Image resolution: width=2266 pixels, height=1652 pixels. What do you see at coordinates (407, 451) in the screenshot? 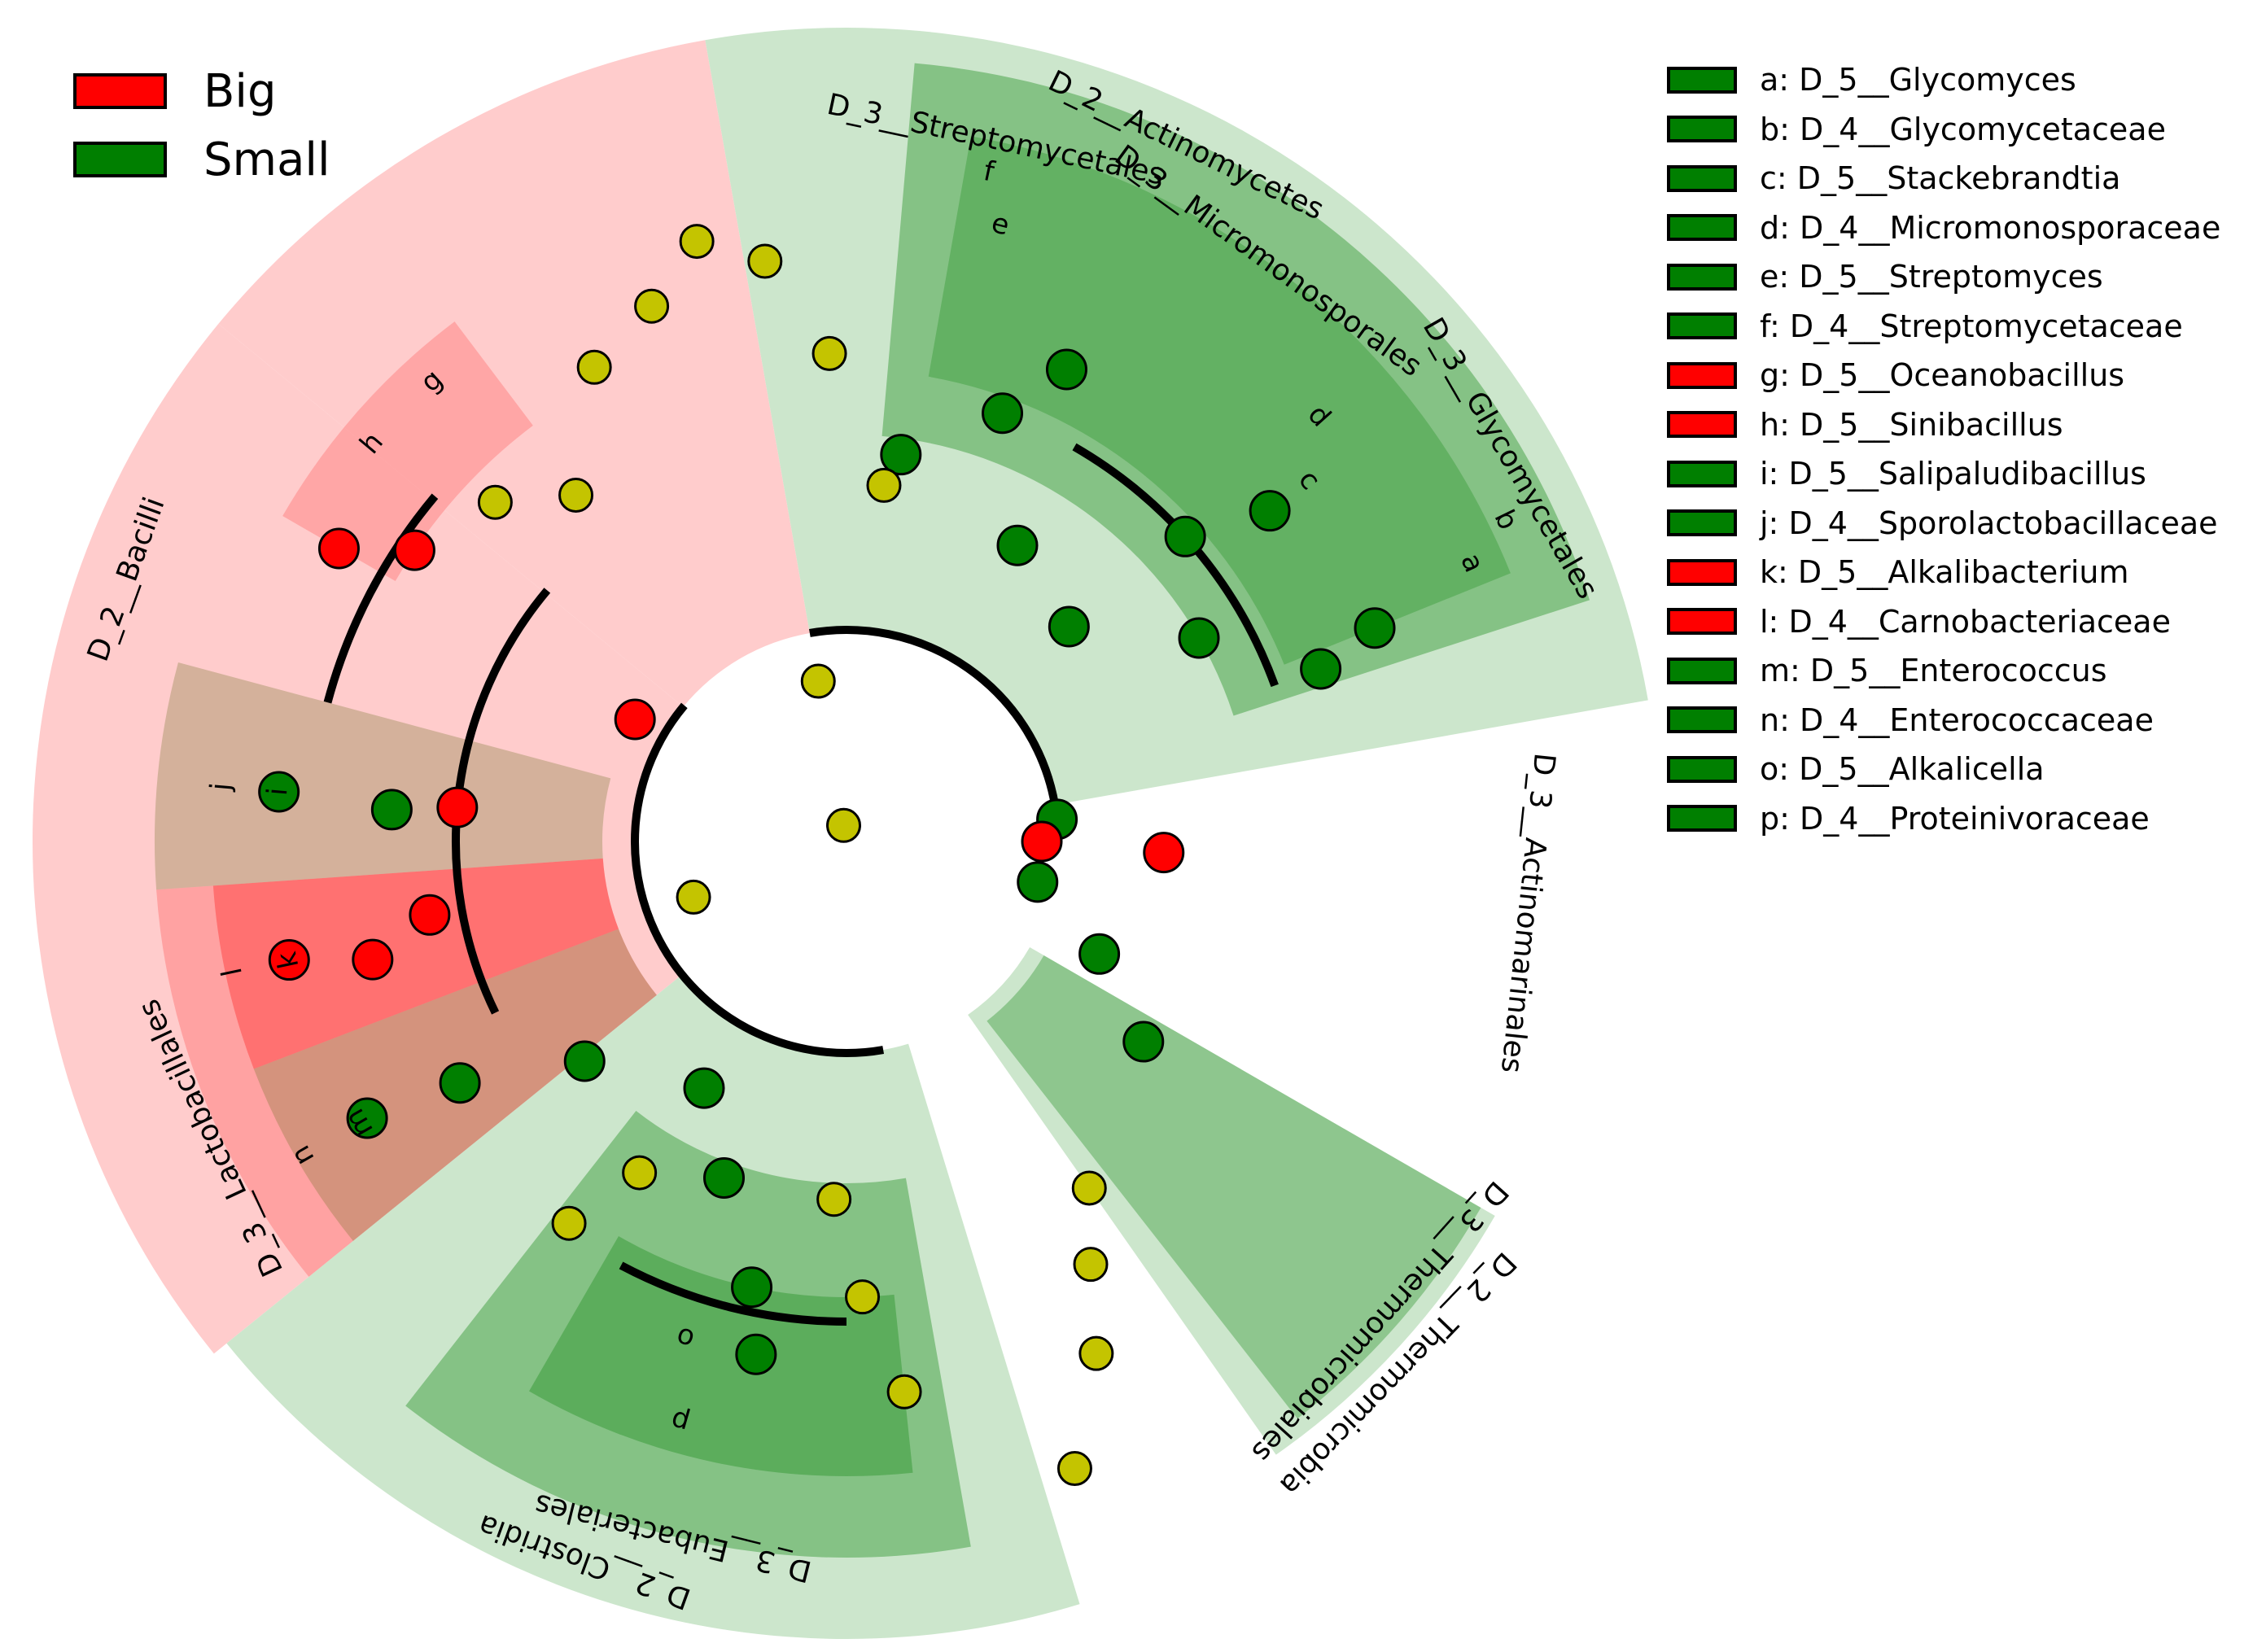
I see `bacillaceae-sector` at bounding box center [407, 451].